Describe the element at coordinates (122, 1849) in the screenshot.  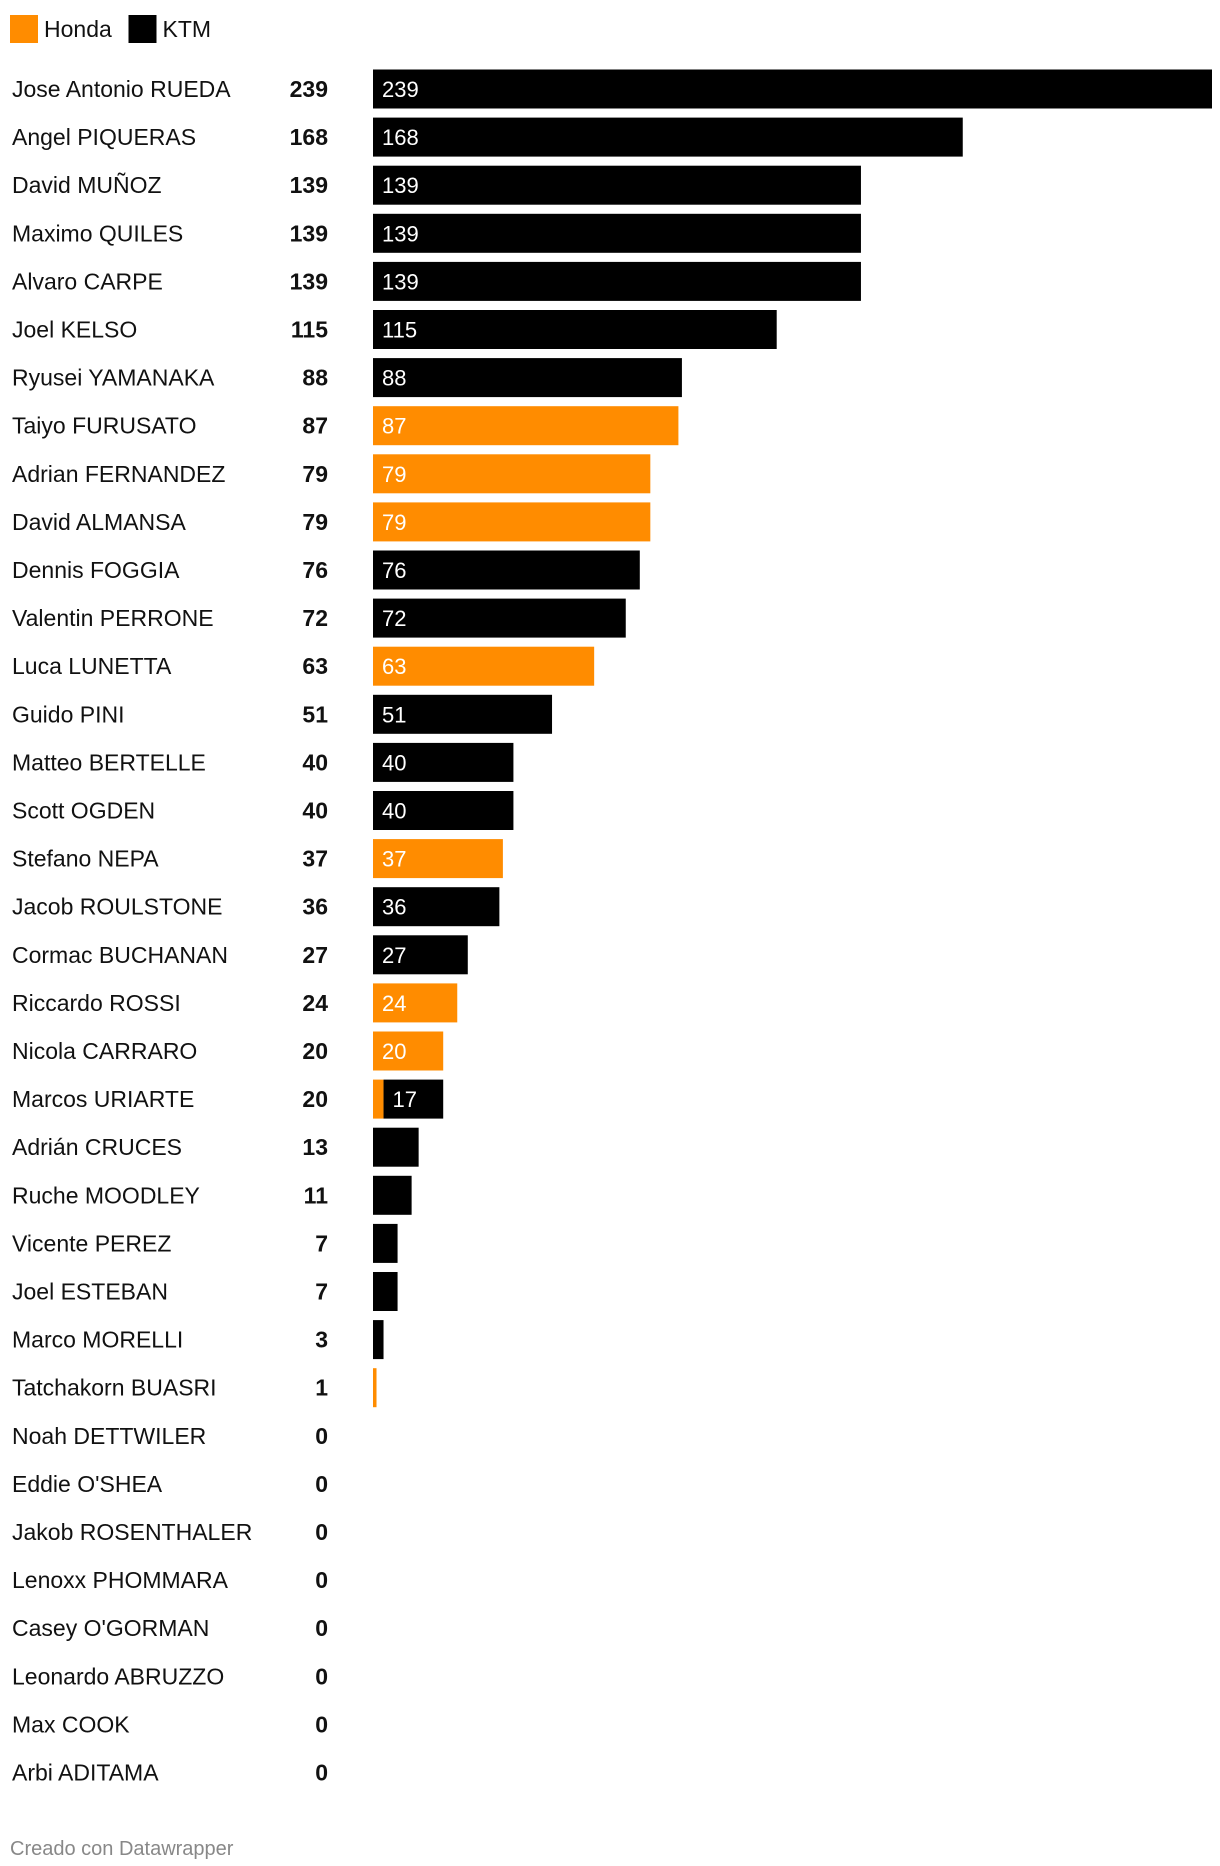
I see `footer-credit: Creado con Datawrapper` at that location.